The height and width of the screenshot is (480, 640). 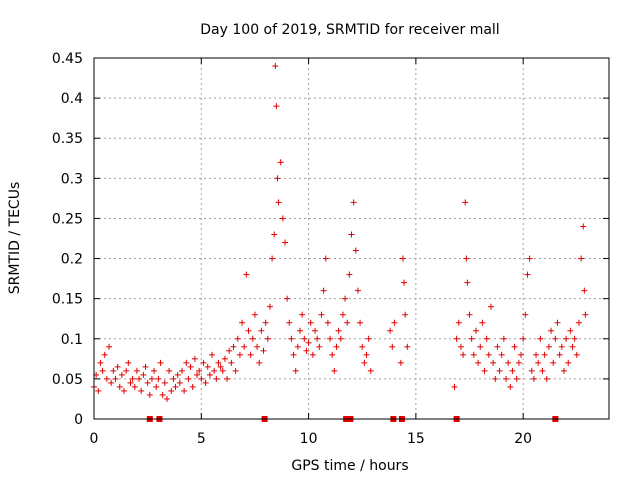 I want to click on y-tick-label: 0.2, so click(x=72, y=260).